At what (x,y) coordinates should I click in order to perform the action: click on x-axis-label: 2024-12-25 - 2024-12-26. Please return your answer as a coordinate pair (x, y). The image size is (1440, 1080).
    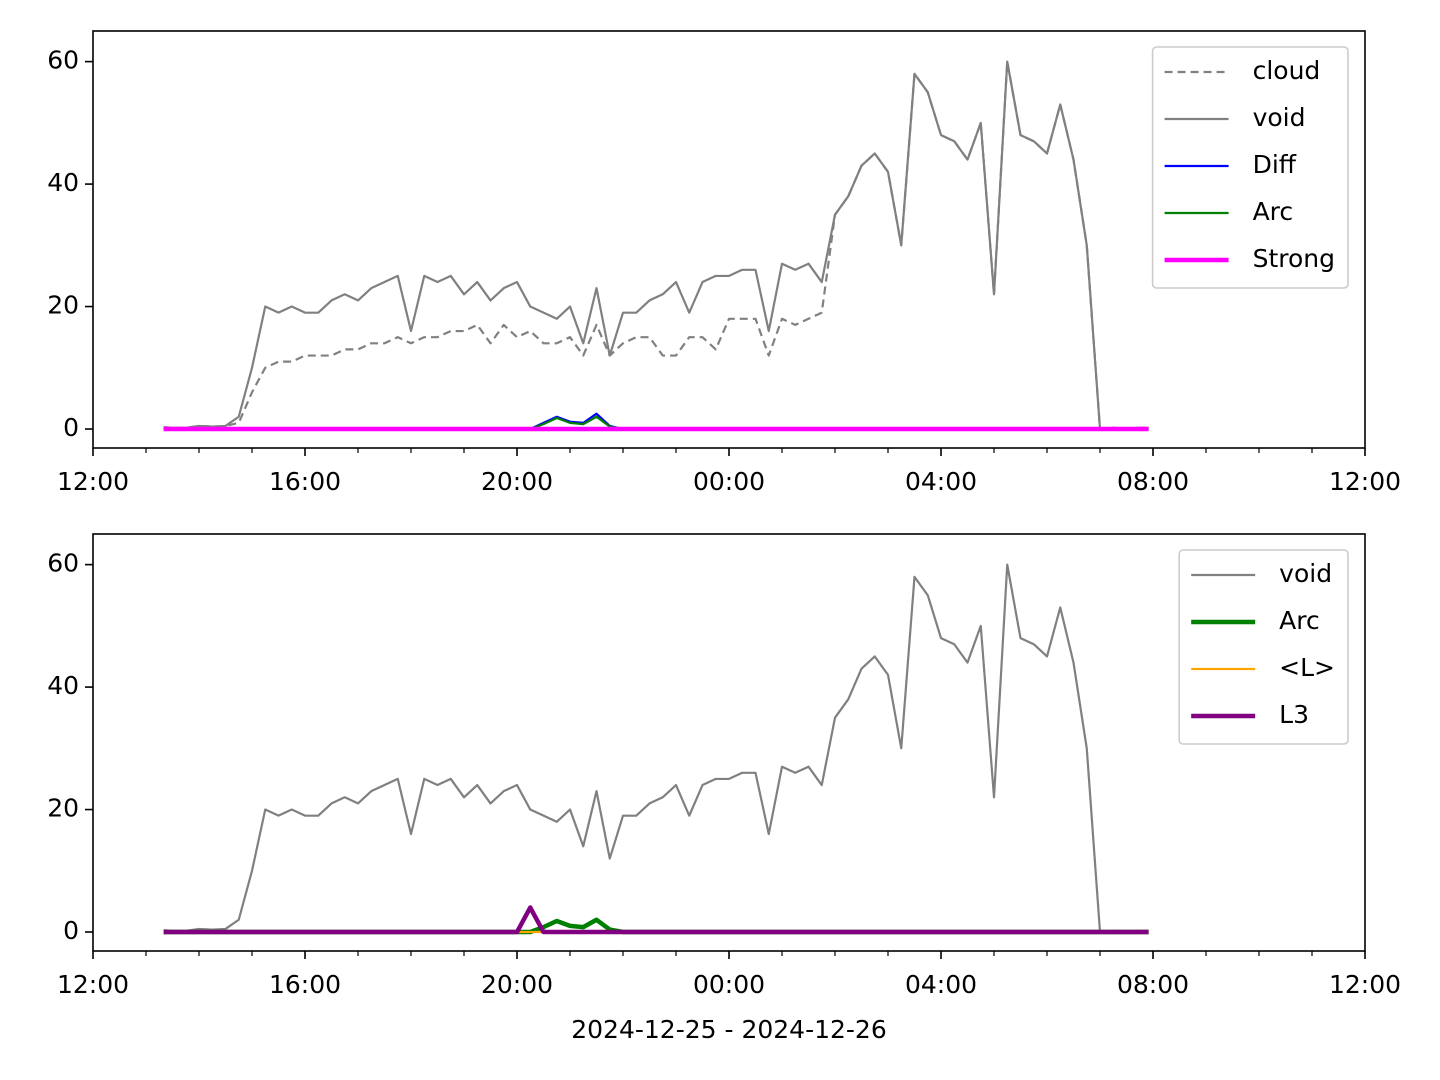
    Looking at the image, I should click on (729, 1029).